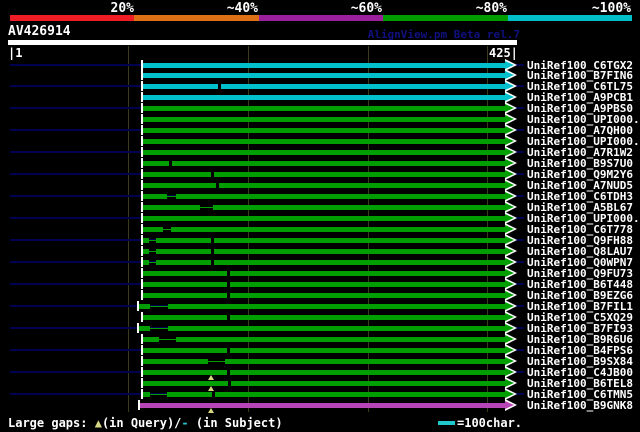 This screenshot has height=432, width=640. What do you see at coordinates (580, 65) in the screenshot?
I see `hit-label: UniRef100_C6TGX2` at bounding box center [580, 65].